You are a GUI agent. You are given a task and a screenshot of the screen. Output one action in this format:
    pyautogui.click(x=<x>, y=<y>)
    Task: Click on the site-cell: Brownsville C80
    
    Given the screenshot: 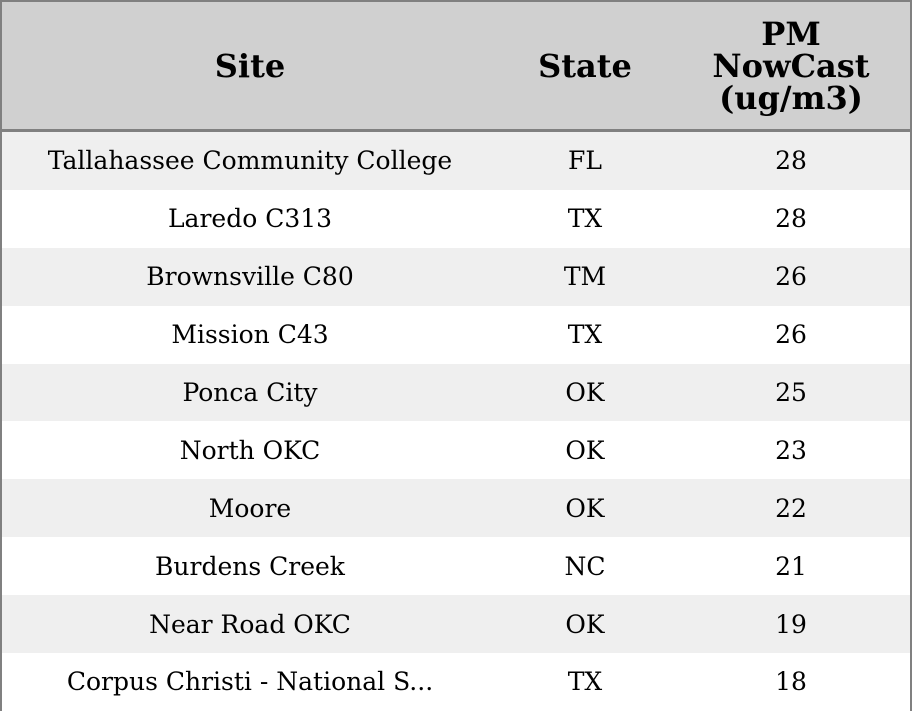 What is the action you would take?
    pyautogui.click(x=250, y=277)
    